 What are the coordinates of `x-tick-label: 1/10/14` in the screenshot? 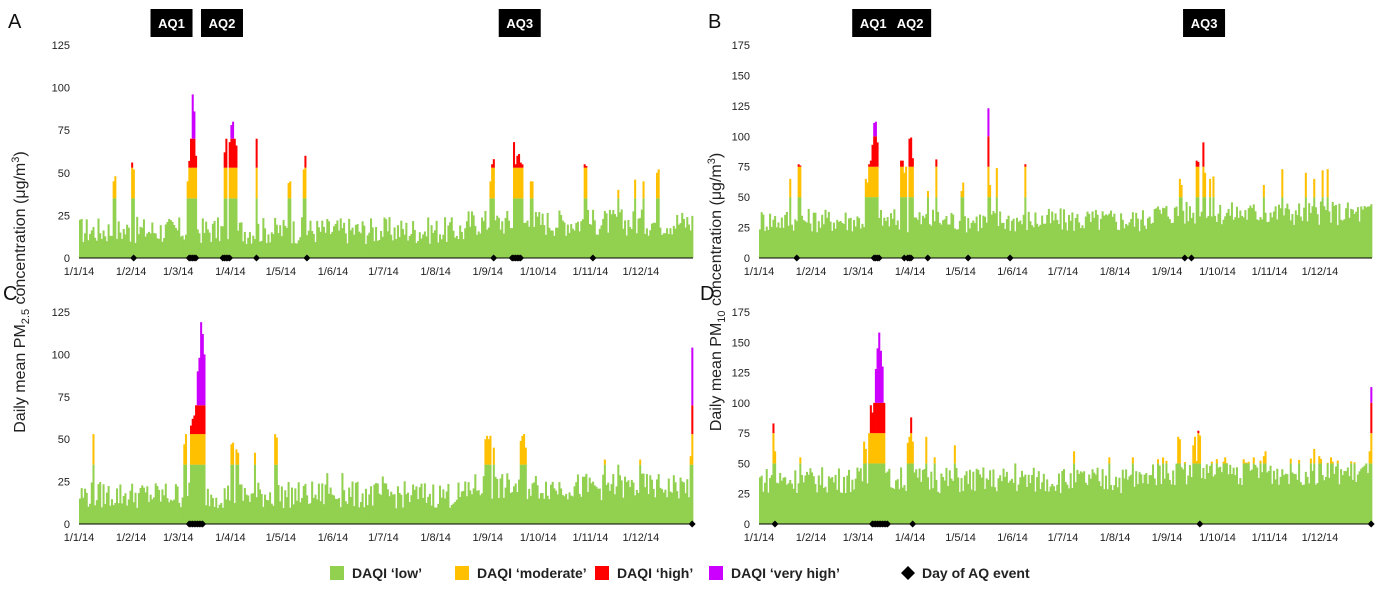 It's located at (538, 272).